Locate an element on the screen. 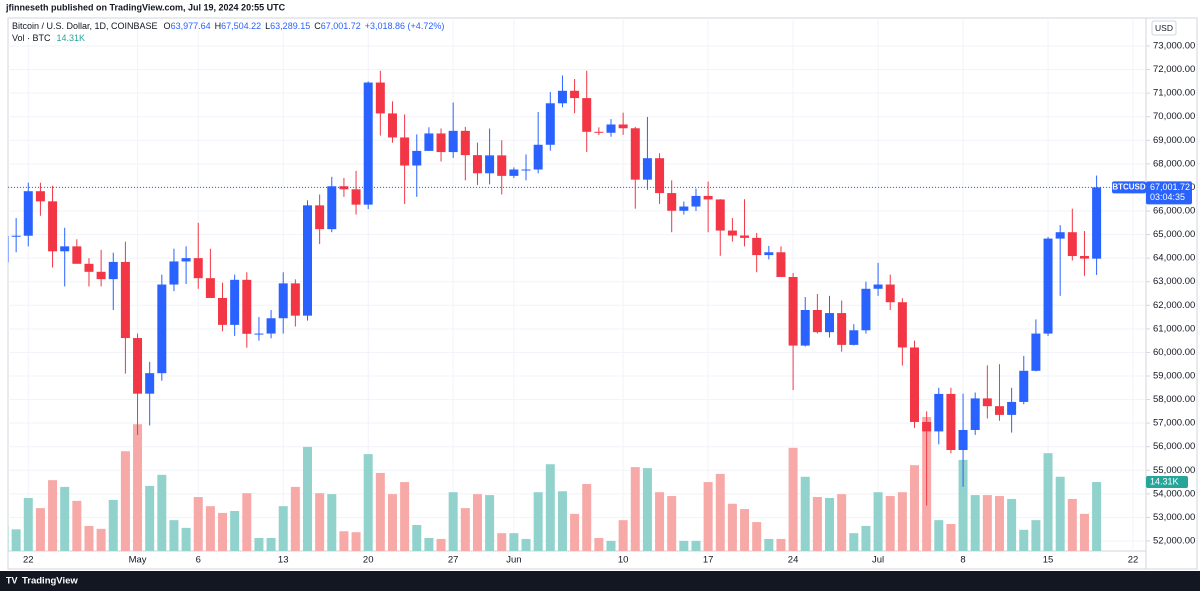 The width and height of the screenshot is (1200, 596). x-tick-label: 8 is located at coordinates (962, 560).